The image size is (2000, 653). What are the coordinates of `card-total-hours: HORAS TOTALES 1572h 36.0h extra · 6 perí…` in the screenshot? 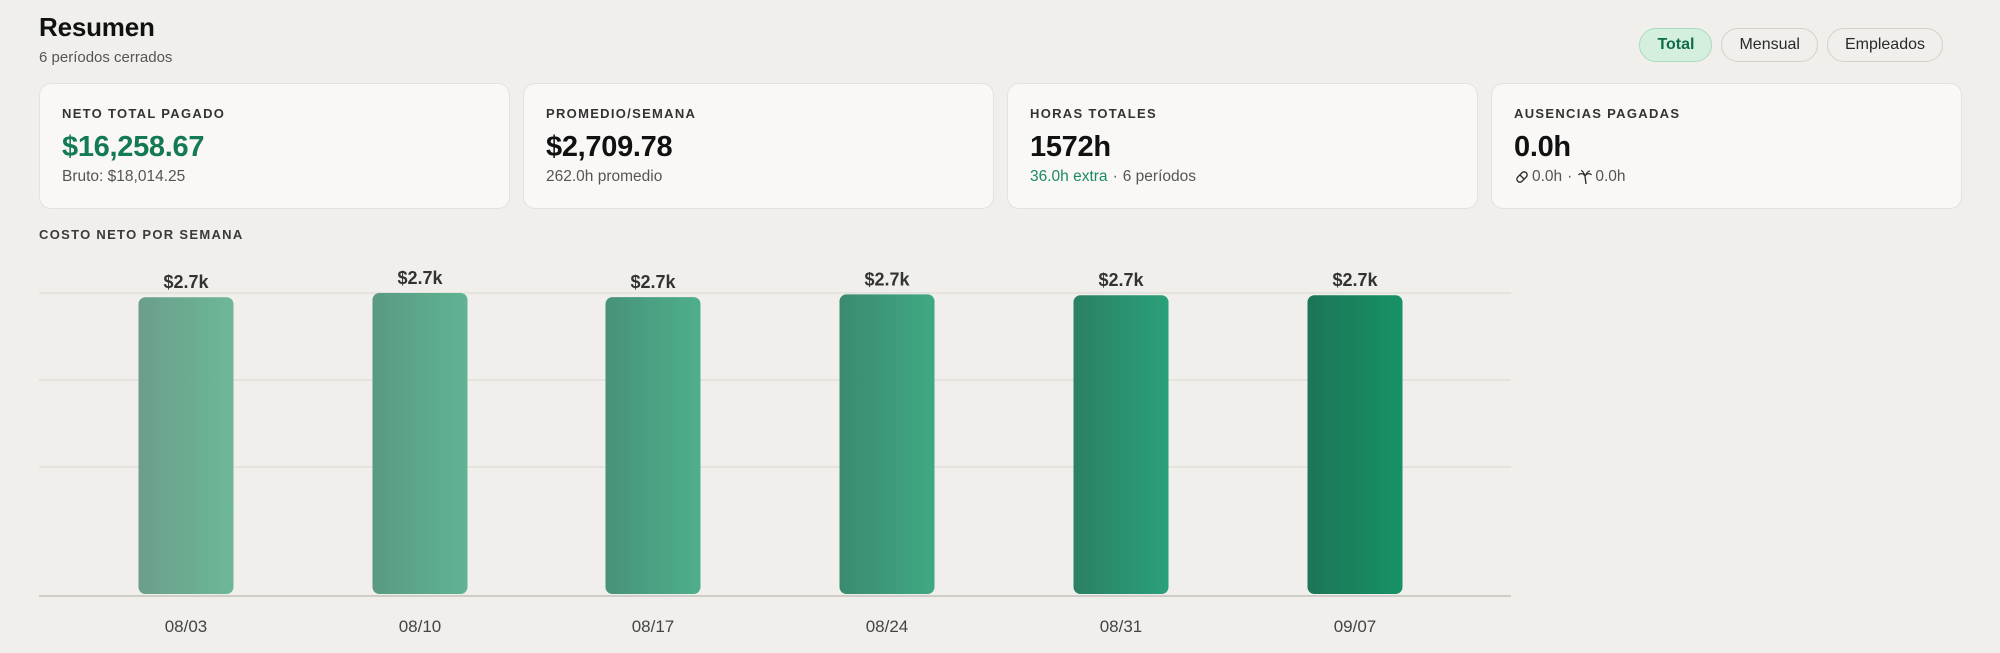 It's located at (1242, 146).